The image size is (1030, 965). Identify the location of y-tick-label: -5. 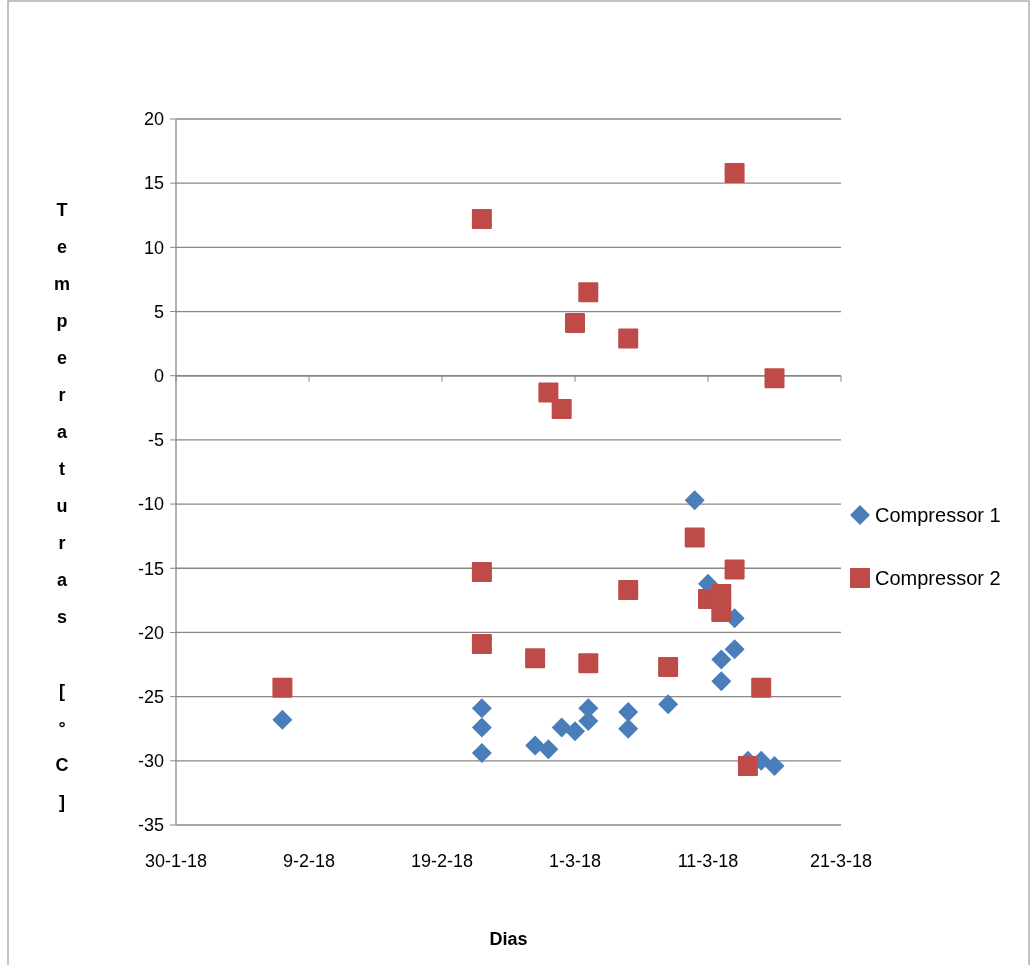
(155, 440).